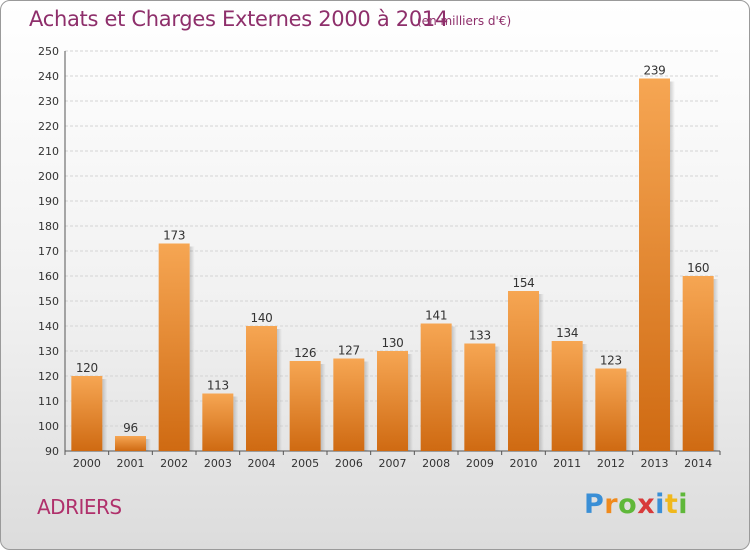 The width and height of the screenshot is (750, 550). Describe the element at coordinates (524, 463) in the screenshot. I see `x-tick-label: 2010` at that location.